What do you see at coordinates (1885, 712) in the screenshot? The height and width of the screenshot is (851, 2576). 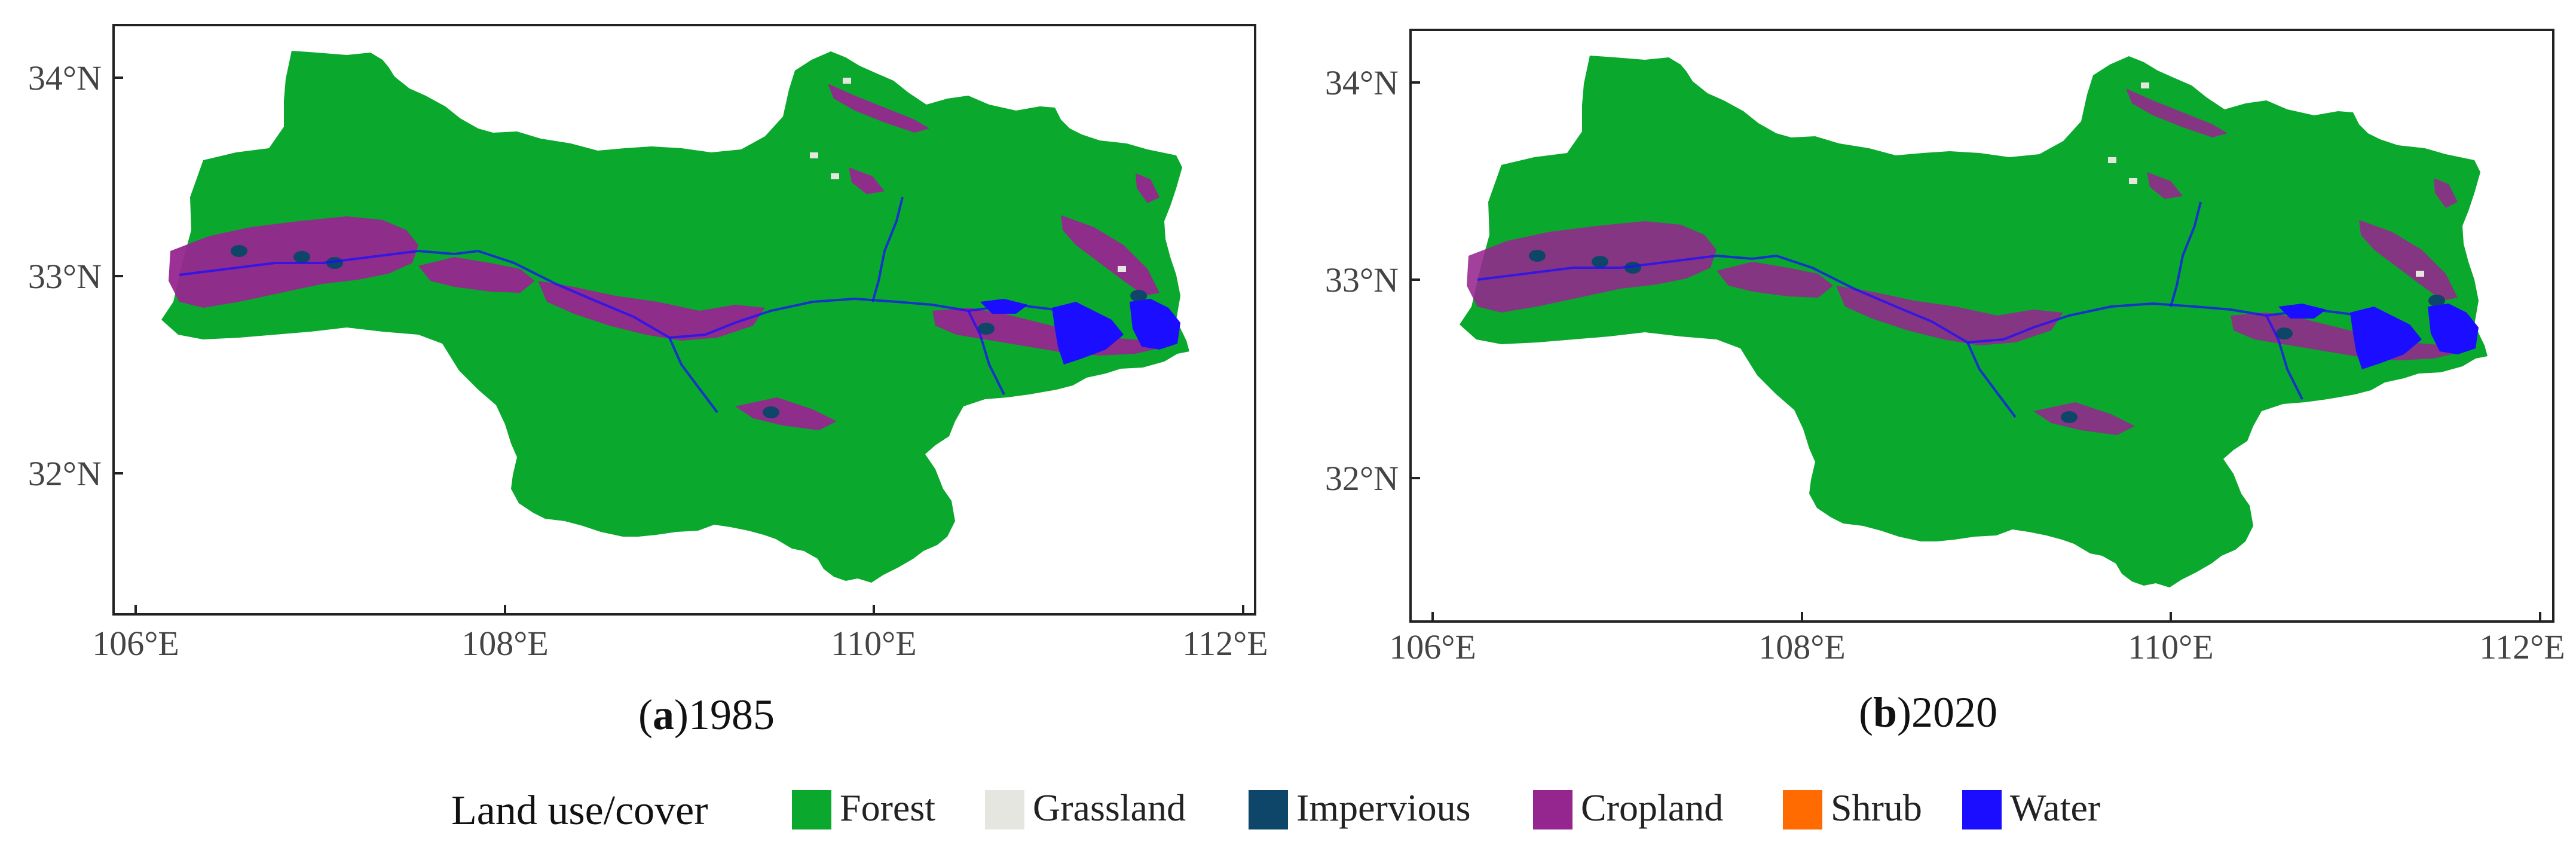 I see `caption-letter: b` at bounding box center [1885, 712].